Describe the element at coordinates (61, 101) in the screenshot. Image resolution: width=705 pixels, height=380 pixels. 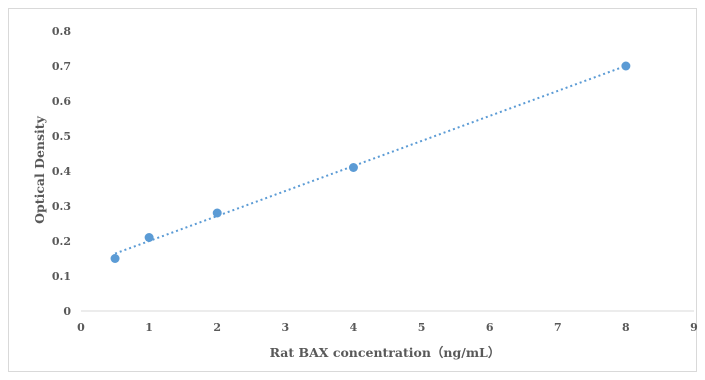
I see `y-tick-label: 0.6` at that location.